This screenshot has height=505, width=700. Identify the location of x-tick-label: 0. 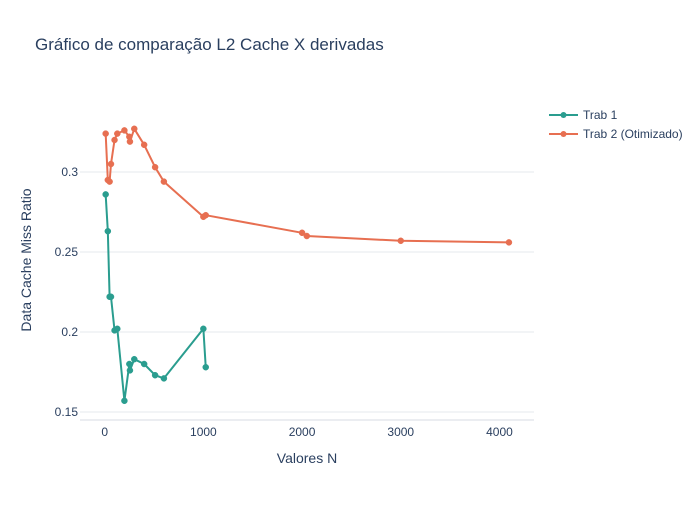
(104, 432).